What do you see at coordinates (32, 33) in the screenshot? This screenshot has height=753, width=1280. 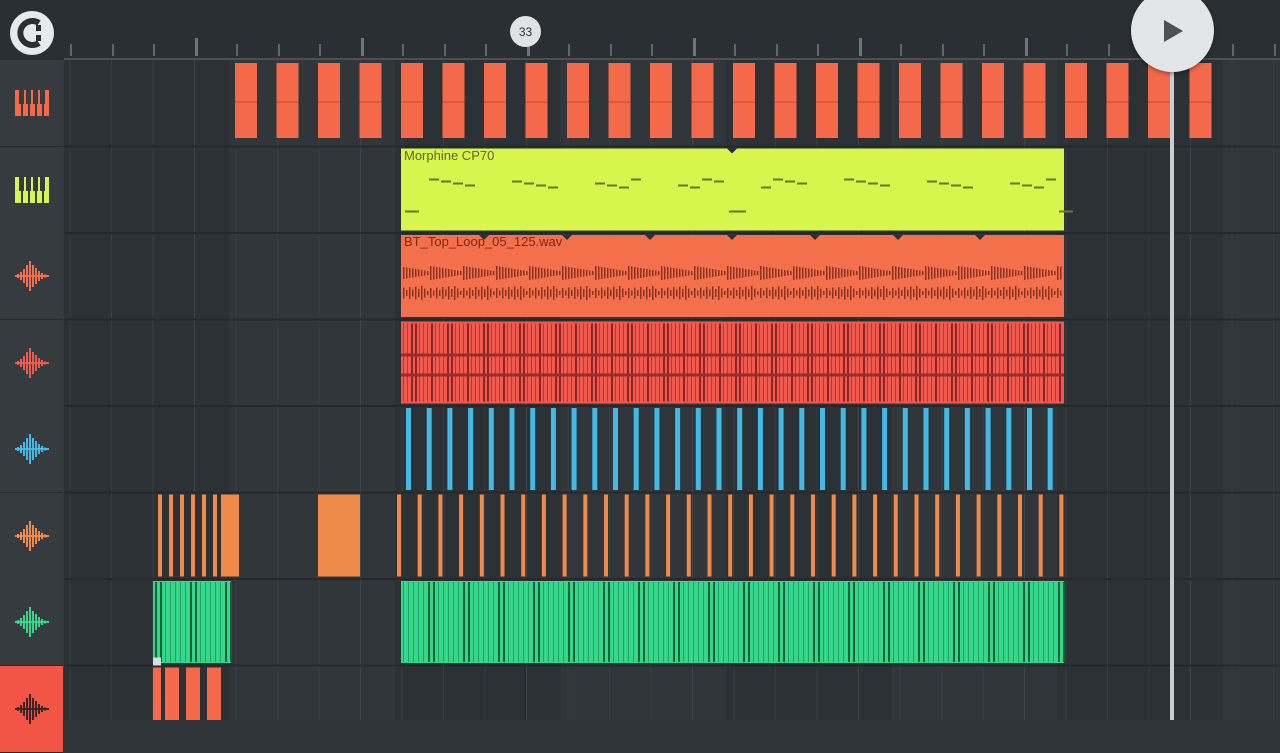 I see `app-logo-icon` at bounding box center [32, 33].